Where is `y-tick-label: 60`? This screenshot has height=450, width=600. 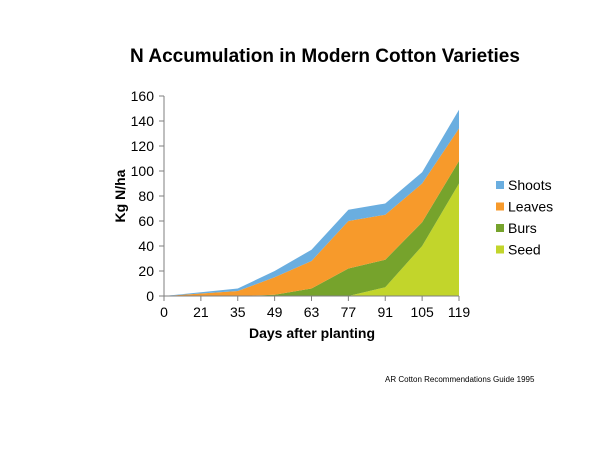 y-tick-label: 60 is located at coordinates (146, 221).